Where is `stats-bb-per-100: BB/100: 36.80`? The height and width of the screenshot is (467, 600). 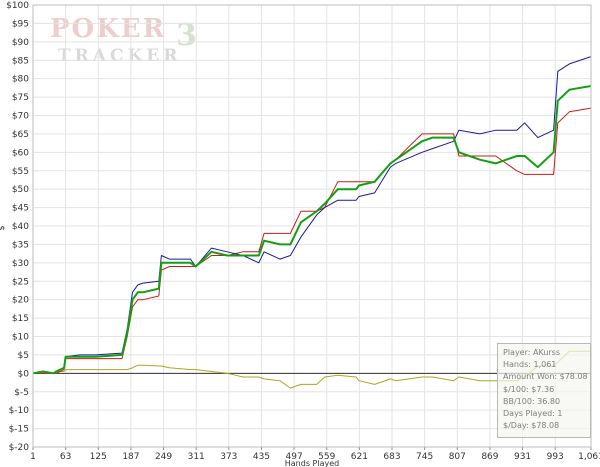 stats-bb-per-100: BB/100: 36.80 is located at coordinates (532, 401).